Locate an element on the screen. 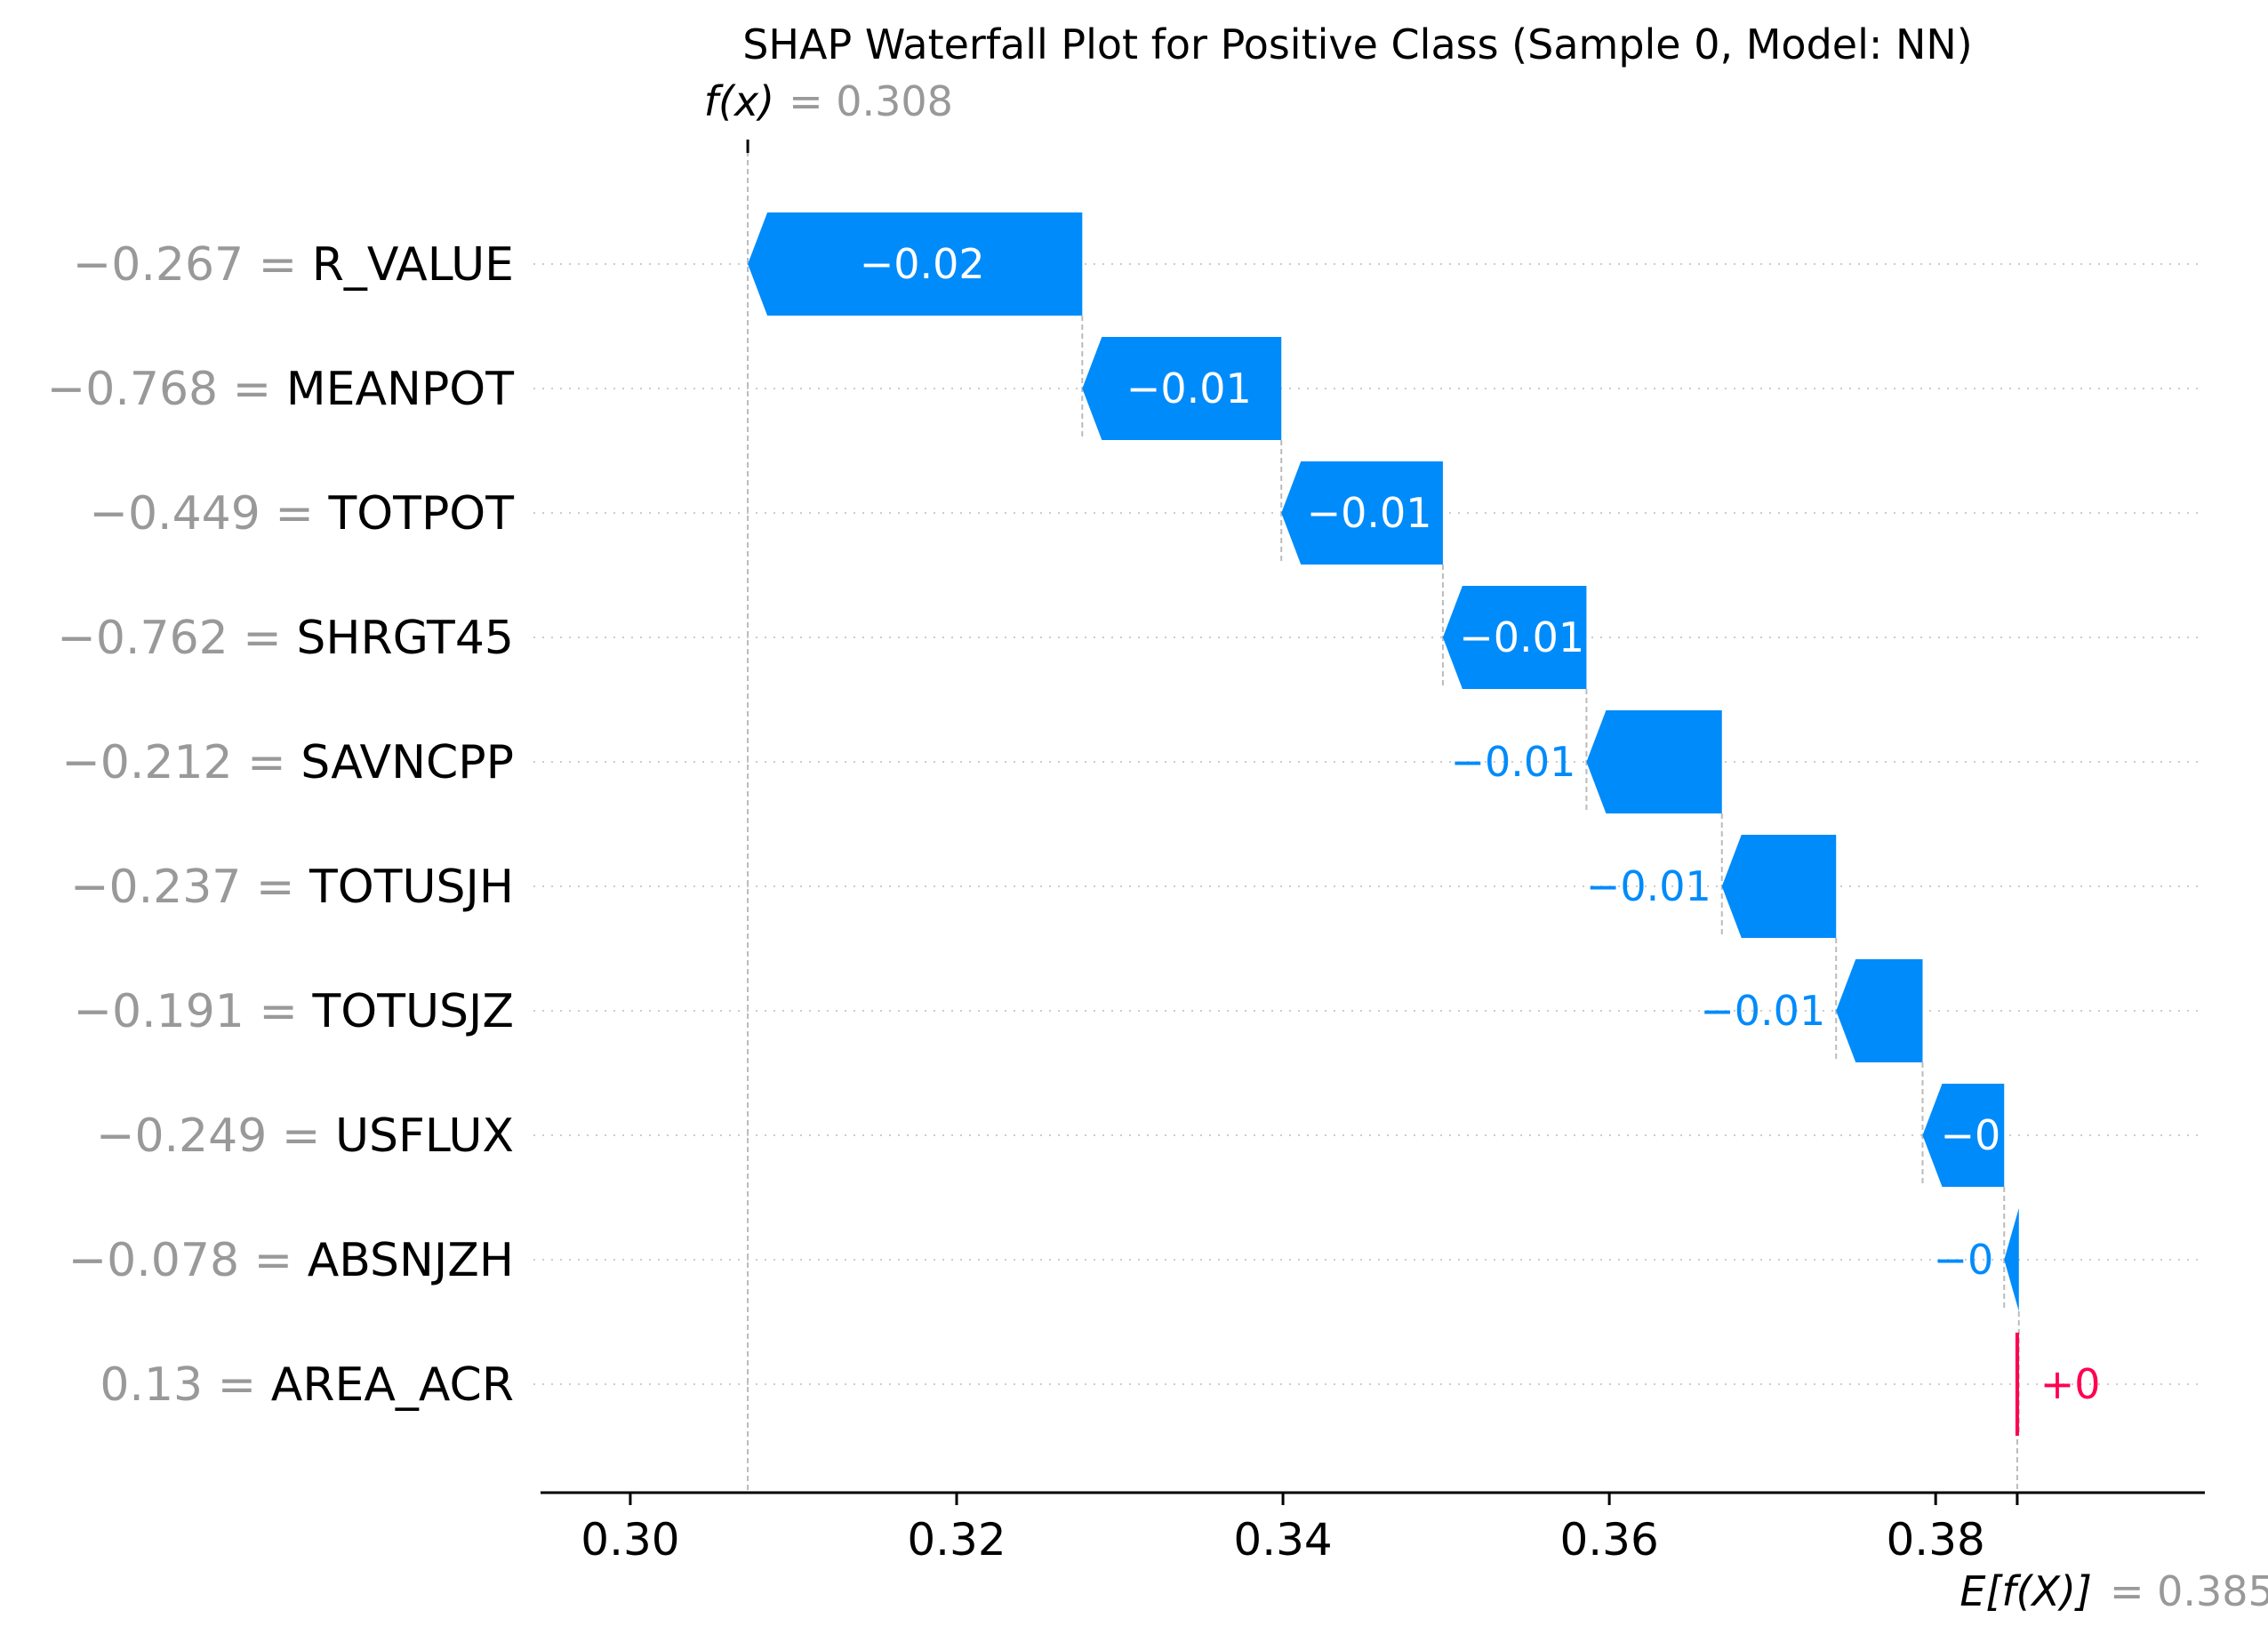 Image resolution: width=2268 pixels, height=1634 pixels. bar-totpot is located at coordinates (1362, 513).